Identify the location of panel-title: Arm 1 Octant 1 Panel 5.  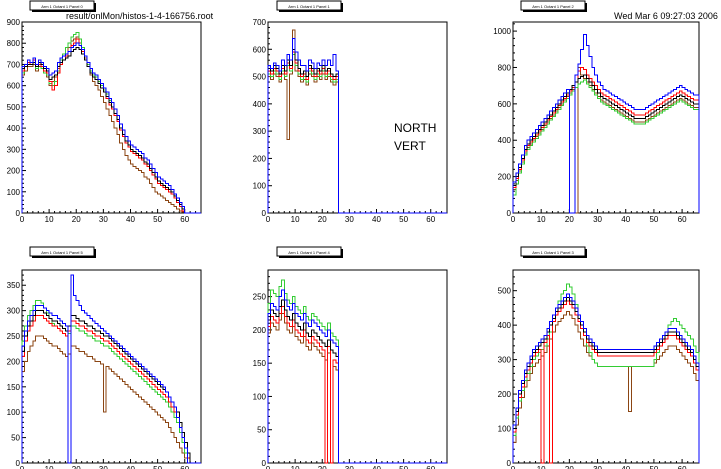
(62, 252).